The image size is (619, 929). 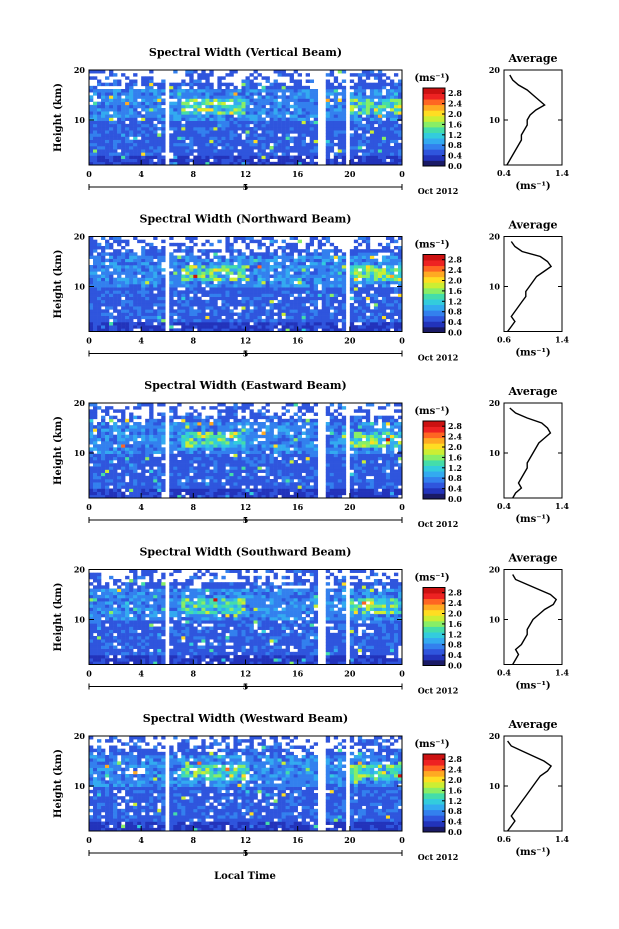 What do you see at coordinates (455, 114) in the screenshot?
I see `colorbar-tick-label: 2.0` at bounding box center [455, 114].